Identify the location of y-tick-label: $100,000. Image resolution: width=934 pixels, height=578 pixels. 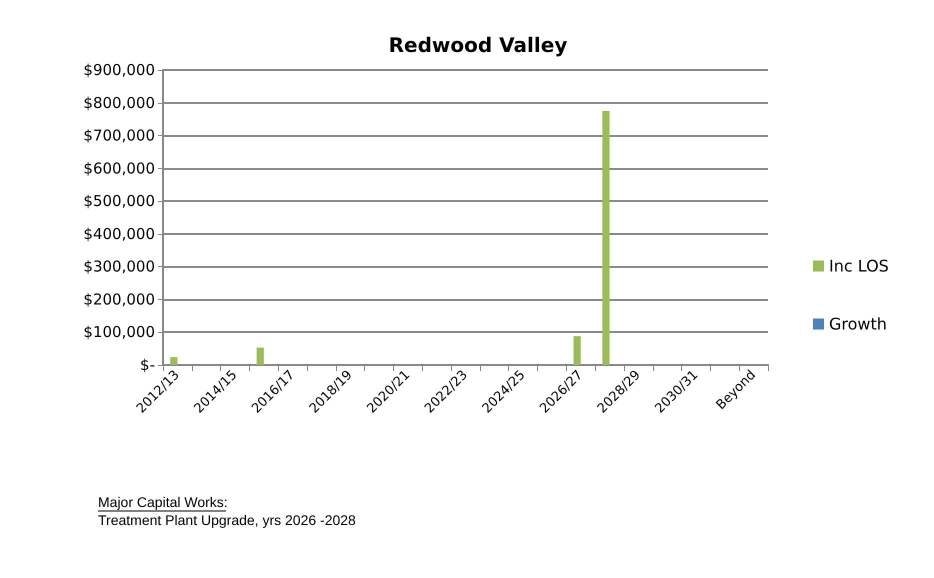
(119, 332).